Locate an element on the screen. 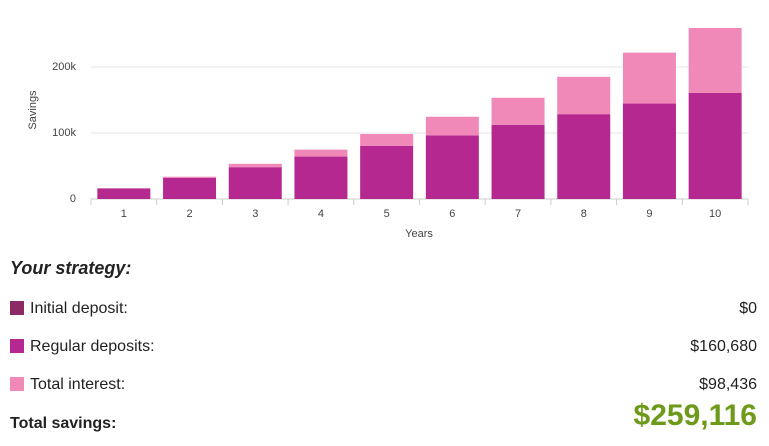 This screenshot has width=769, height=446. y-tick-label: 0 is located at coordinates (73, 199).